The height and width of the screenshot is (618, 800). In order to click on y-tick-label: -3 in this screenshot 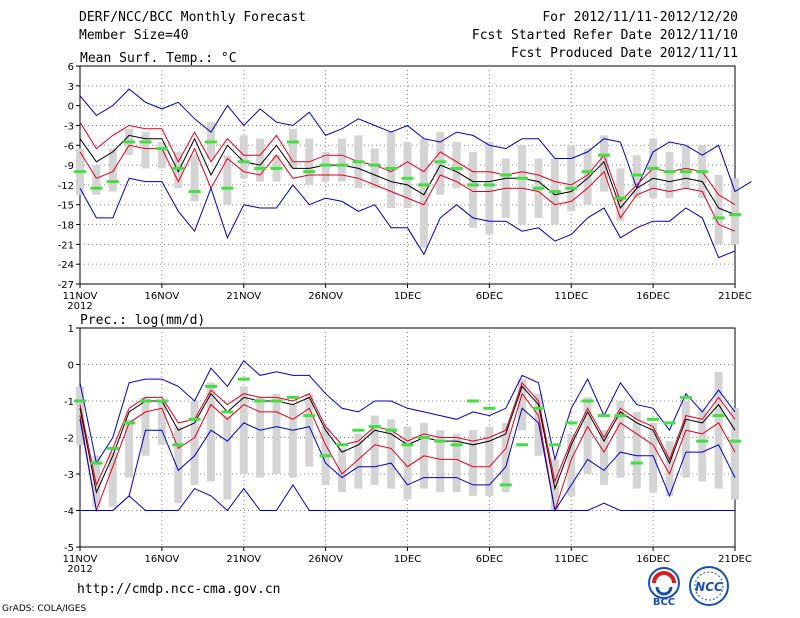, I will do `click(69, 475)`.